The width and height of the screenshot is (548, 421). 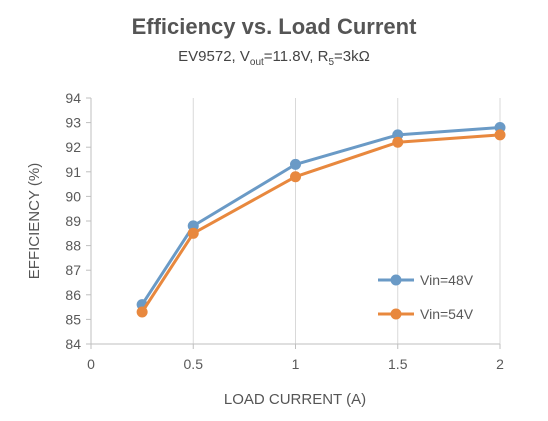 I want to click on x-tick-label: 1.5, so click(x=398, y=364).